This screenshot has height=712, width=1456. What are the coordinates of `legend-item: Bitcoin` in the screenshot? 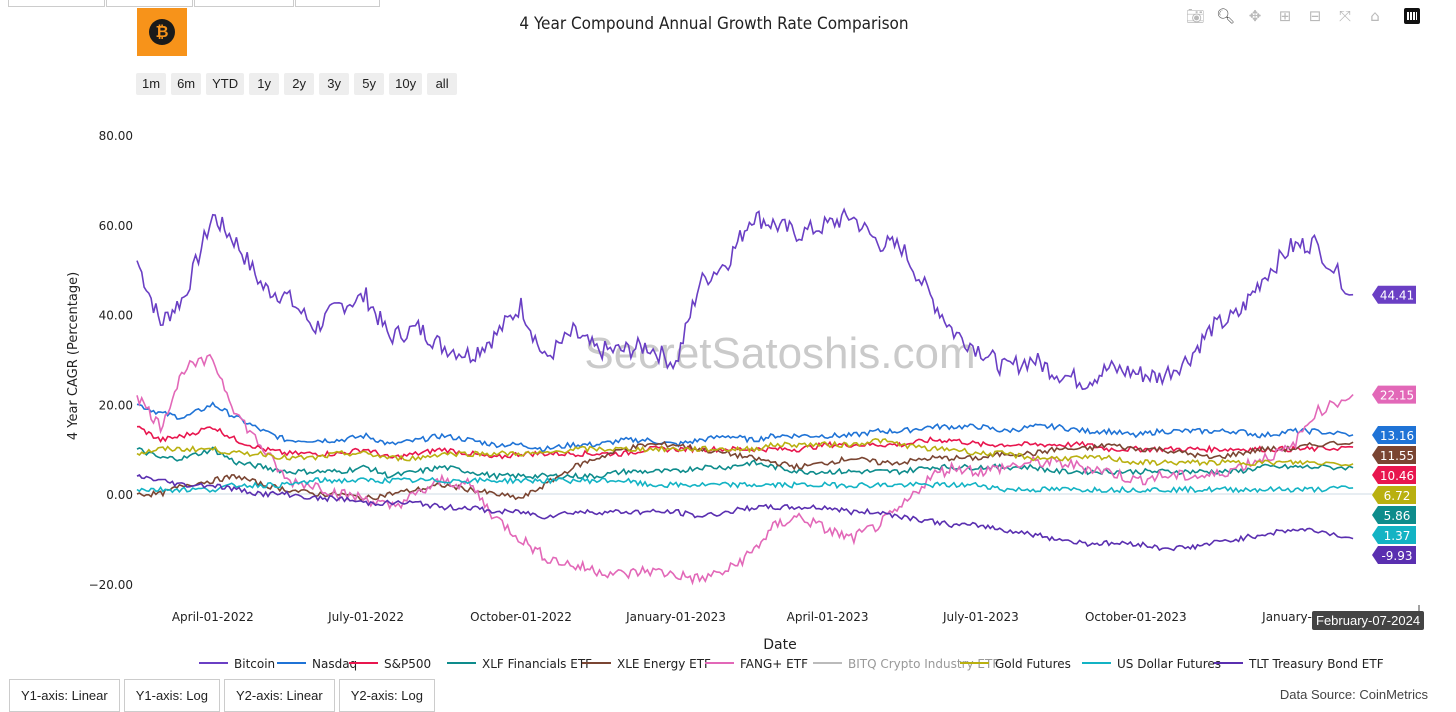 It's located at (237, 664).